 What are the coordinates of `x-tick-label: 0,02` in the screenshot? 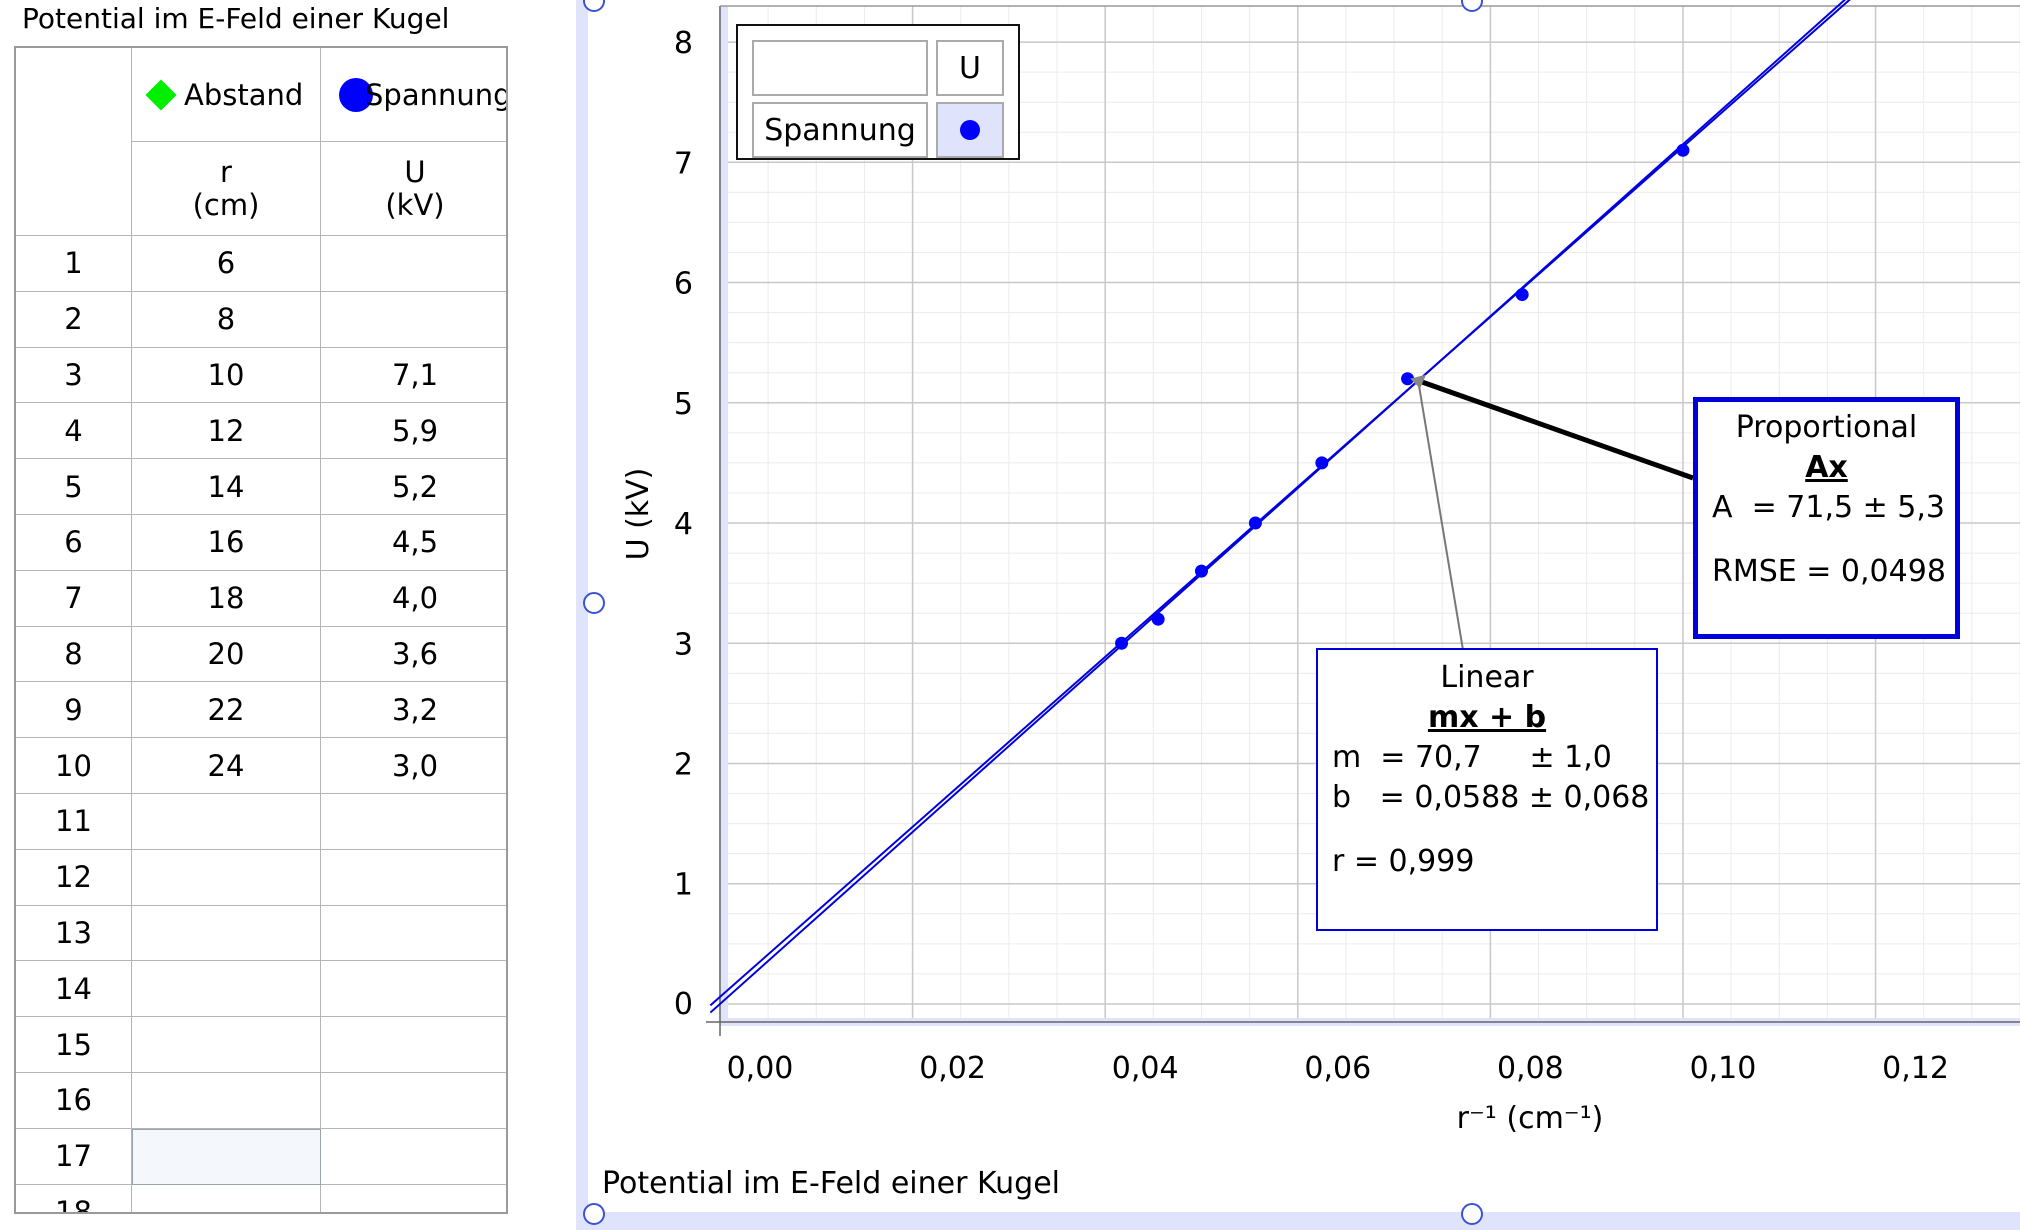 It's located at (952, 1068).